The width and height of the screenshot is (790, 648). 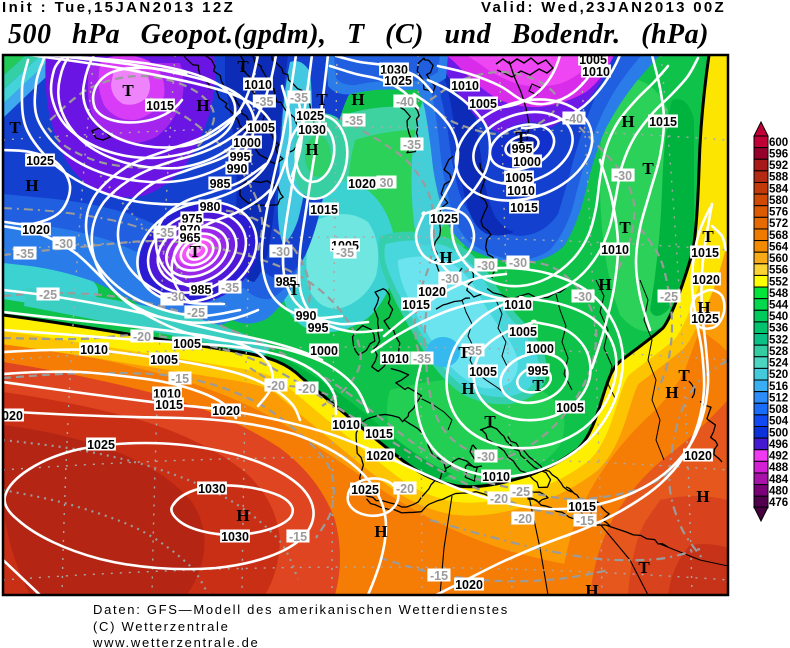 What do you see at coordinates (778, 387) in the screenshot?
I see `svg-text: 516` at bounding box center [778, 387].